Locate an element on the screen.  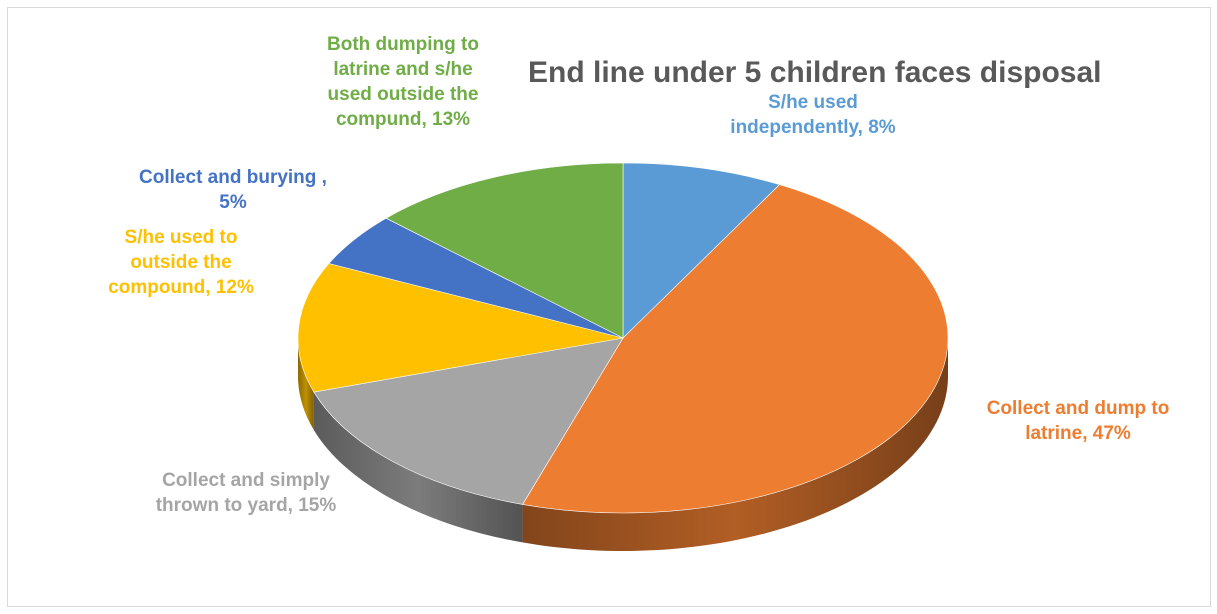
slice-label-line: compound, 12% is located at coordinates (181, 287).